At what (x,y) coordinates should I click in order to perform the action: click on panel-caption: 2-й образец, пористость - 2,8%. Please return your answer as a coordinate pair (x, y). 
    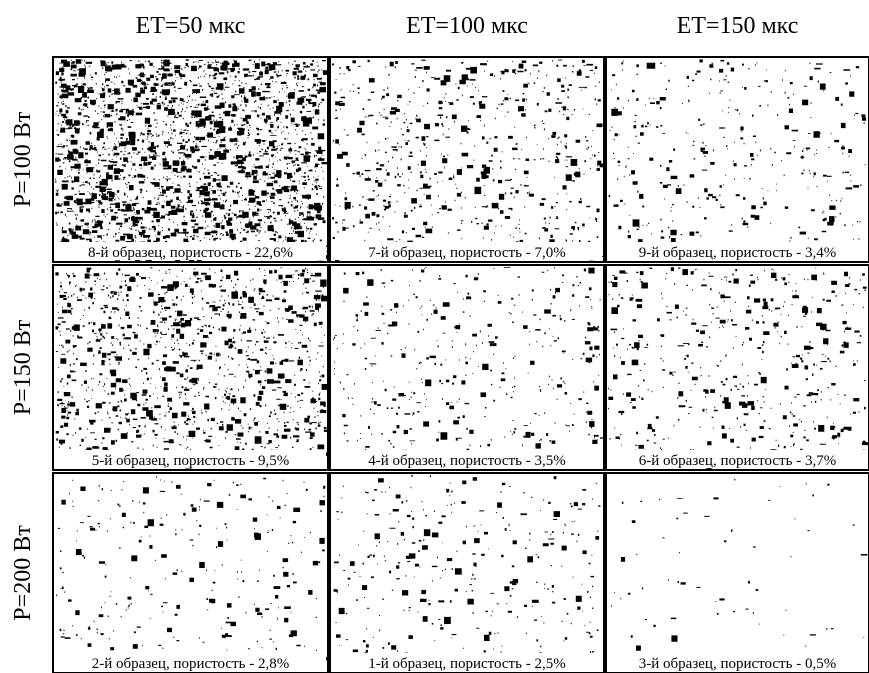
    Looking at the image, I should click on (190, 664).